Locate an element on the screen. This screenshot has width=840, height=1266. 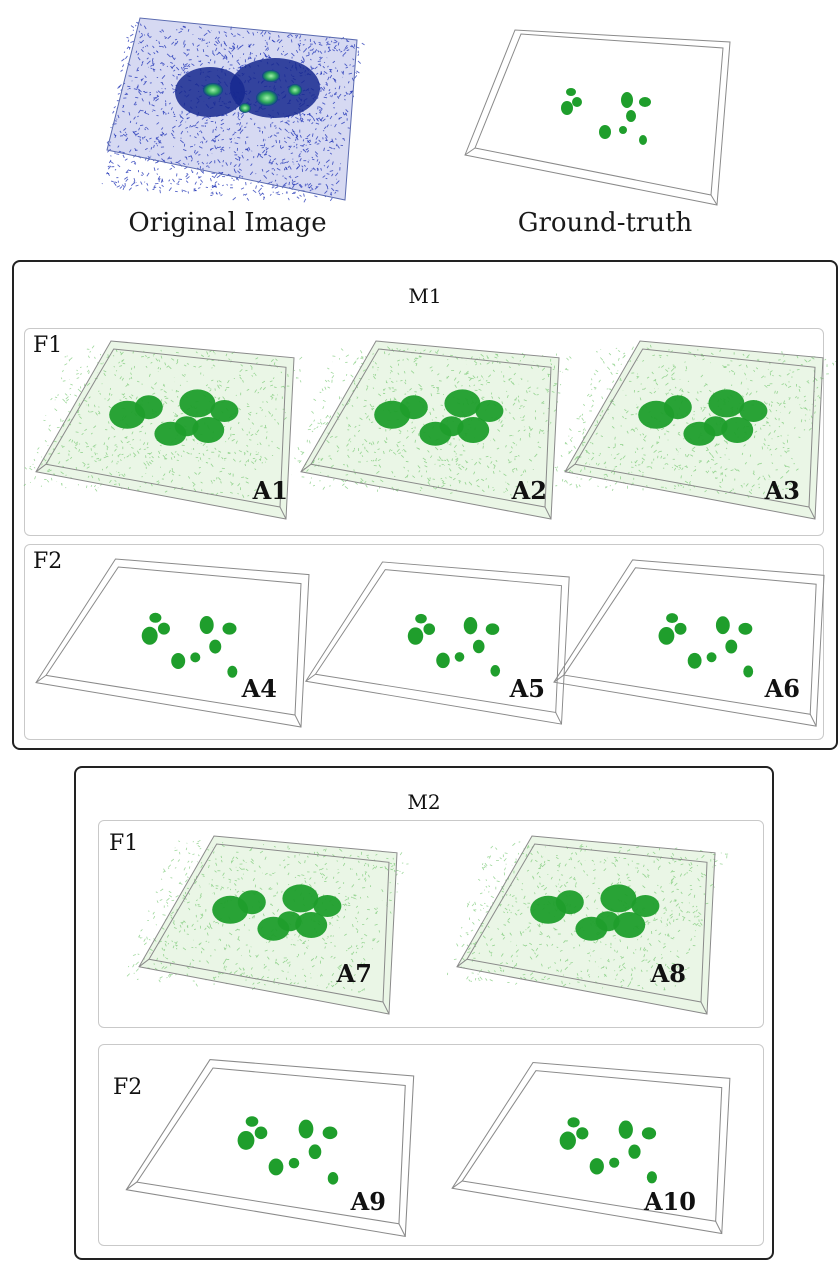
original-volume-render is located at coordinates (233, 110).